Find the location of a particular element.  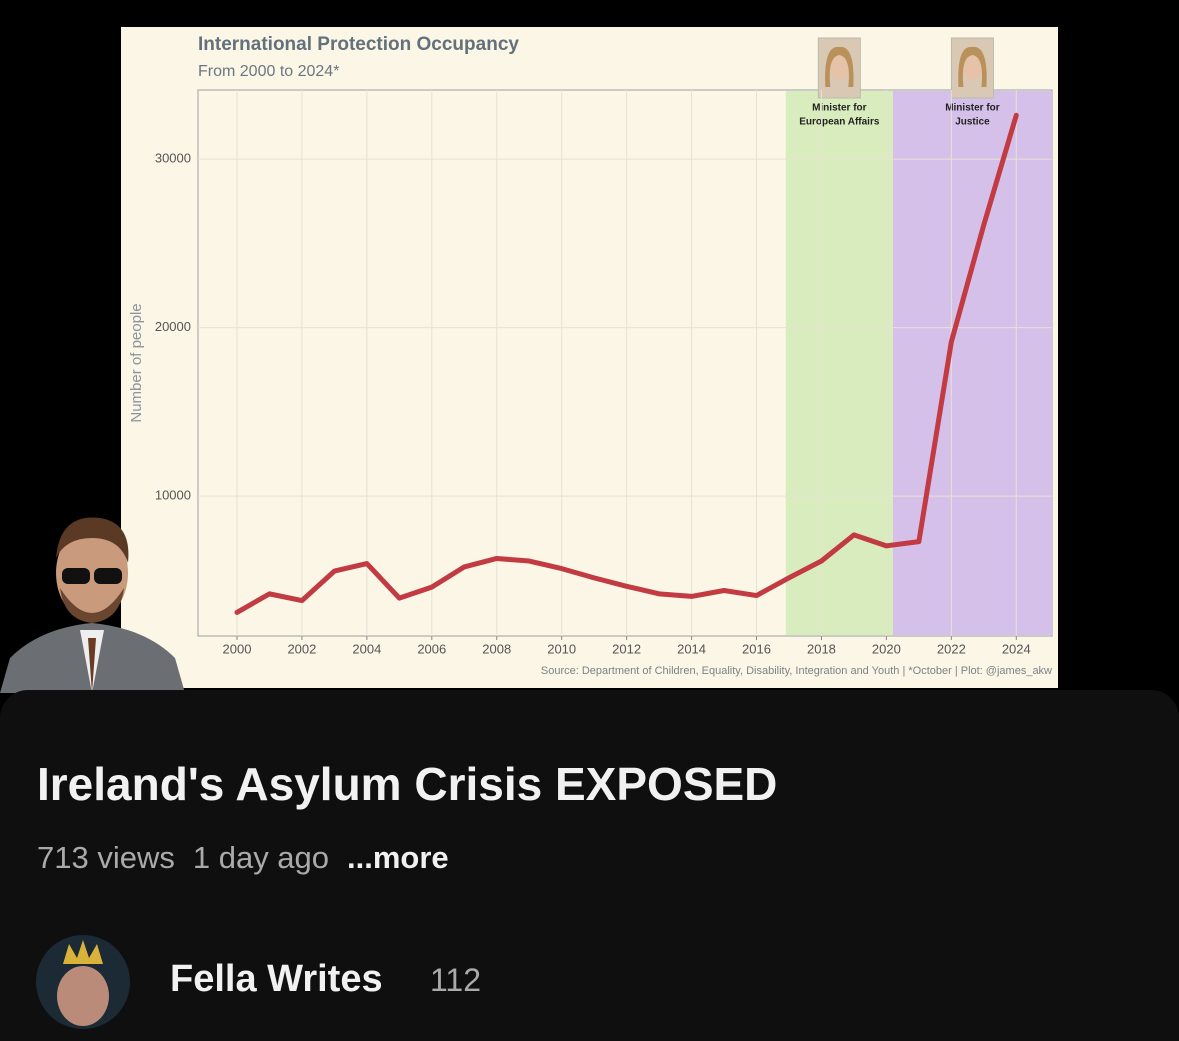

x-tick-label: 2008 is located at coordinates (496, 648).